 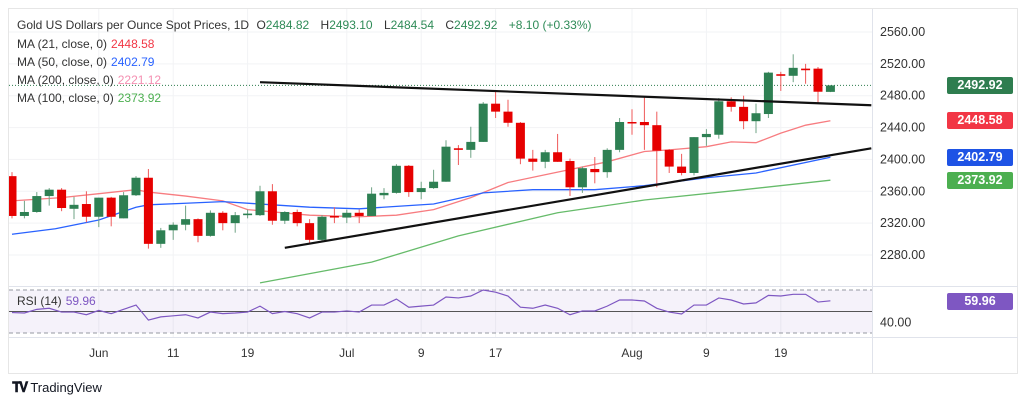 What do you see at coordinates (902, 64) in the screenshot?
I see `y-tick-label: 2520.00` at bounding box center [902, 64].